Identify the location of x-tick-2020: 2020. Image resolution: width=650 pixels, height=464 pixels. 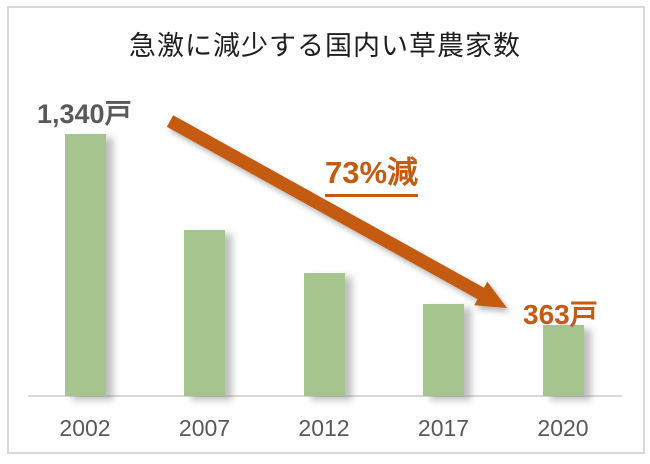
(563, 428).